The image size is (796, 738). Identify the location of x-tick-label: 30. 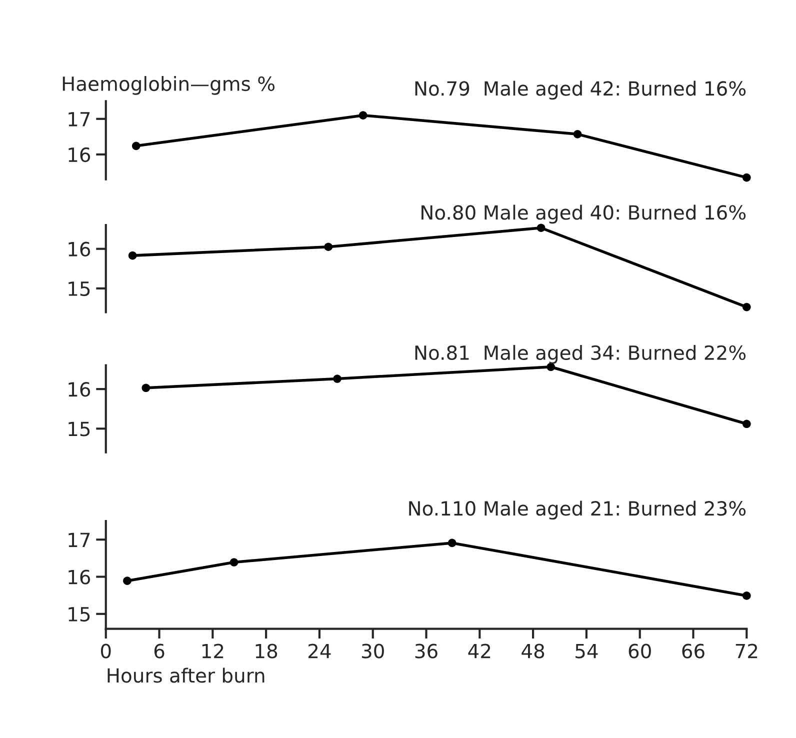
(373, 651).